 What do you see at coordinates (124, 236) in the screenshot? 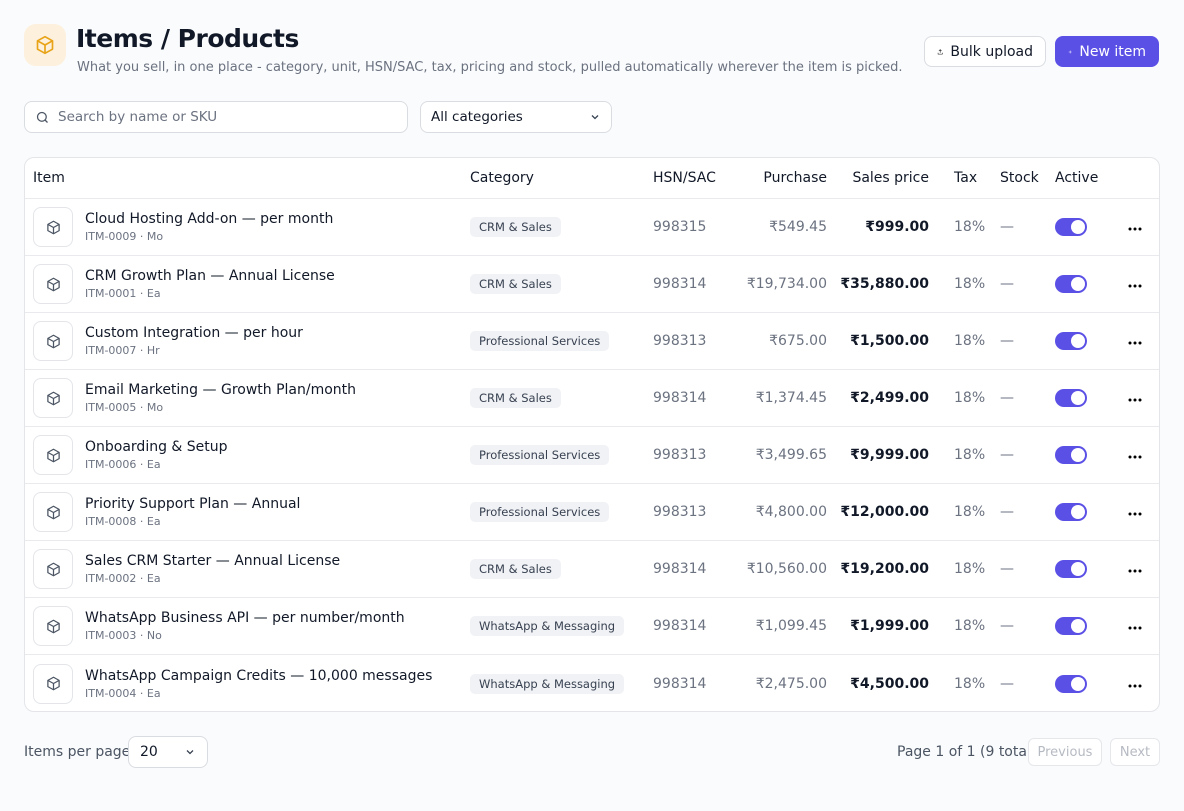
I see `item-sku: ITM-0009 · Mo` at bounding box center [124, 236].